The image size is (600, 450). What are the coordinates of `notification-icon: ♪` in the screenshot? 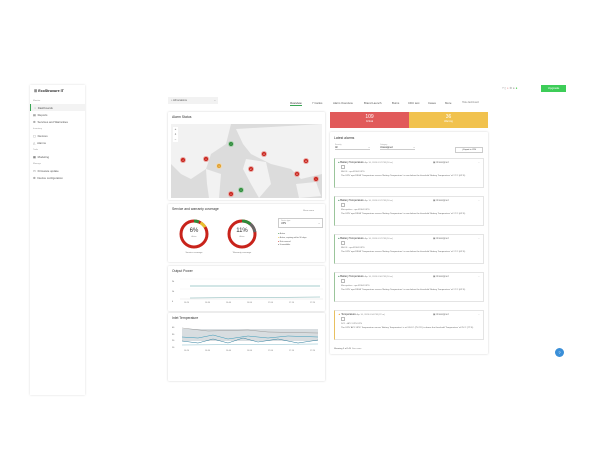 It's located at (508, 88).